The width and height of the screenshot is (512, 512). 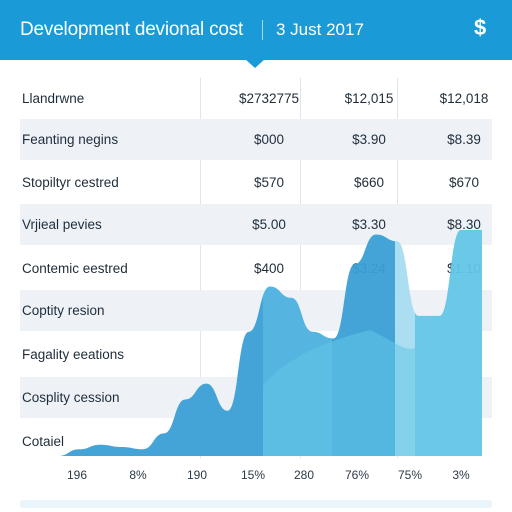 What do you see at coordinates (63, 310) in the screenshot?
I see `row-label: Coptity resion` at bounding box center [63, 310].